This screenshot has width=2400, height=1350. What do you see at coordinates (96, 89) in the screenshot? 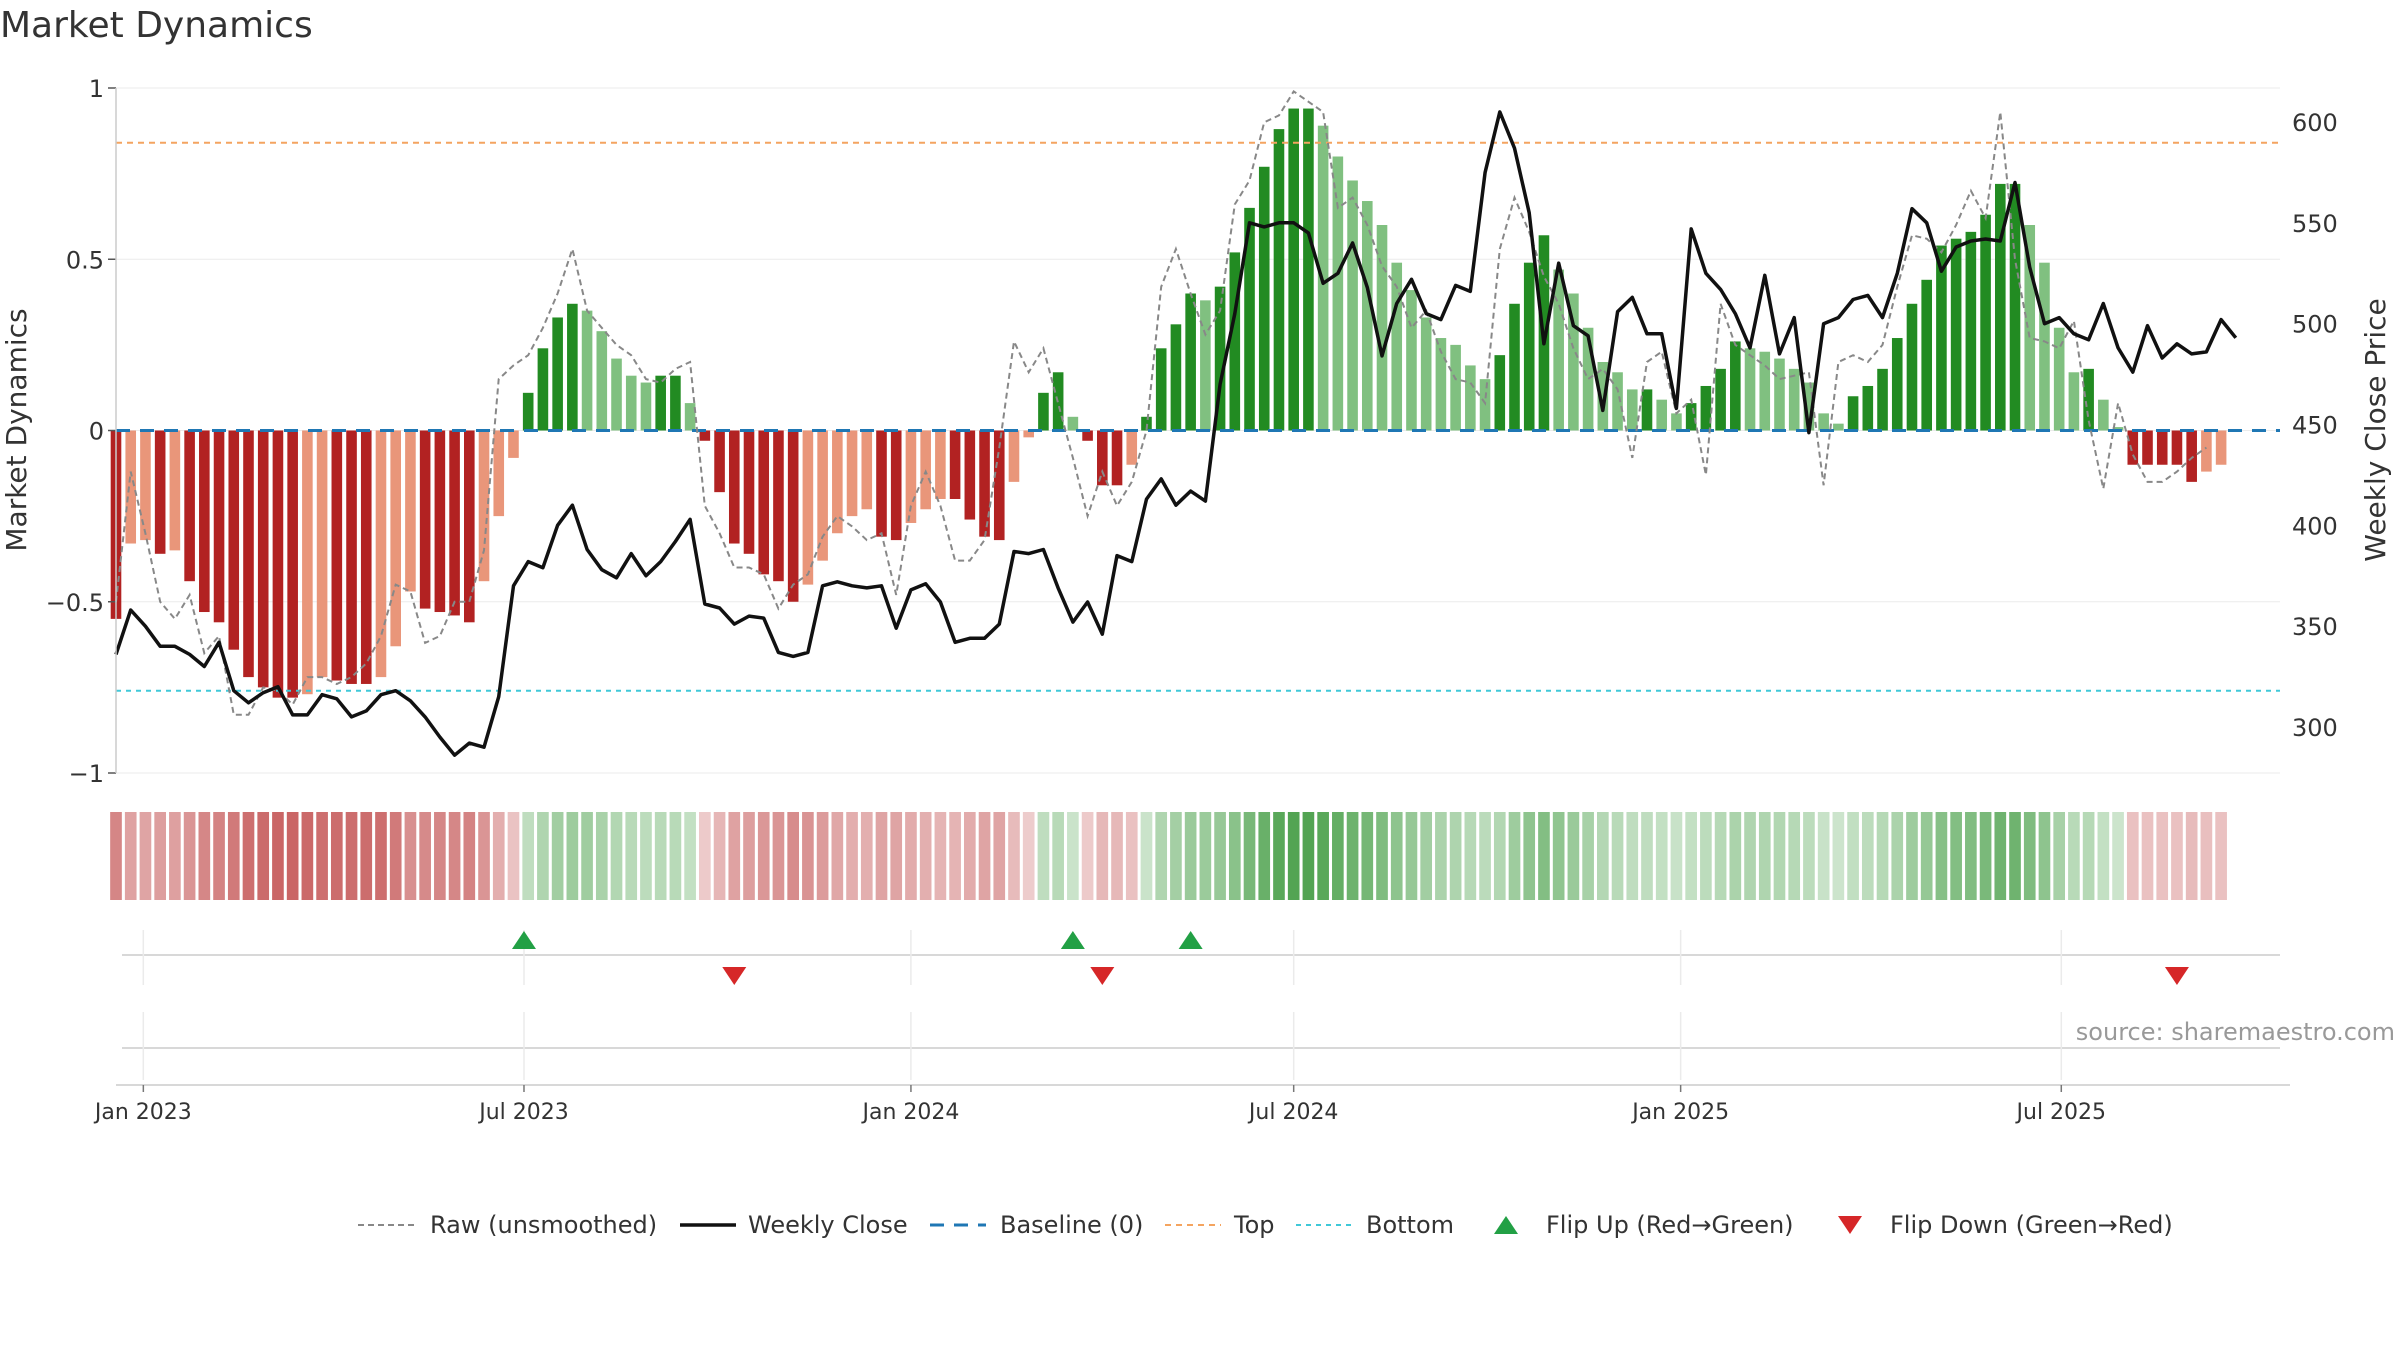
I see `y-tick-label-left: 1` at bounding box center [96, 89].